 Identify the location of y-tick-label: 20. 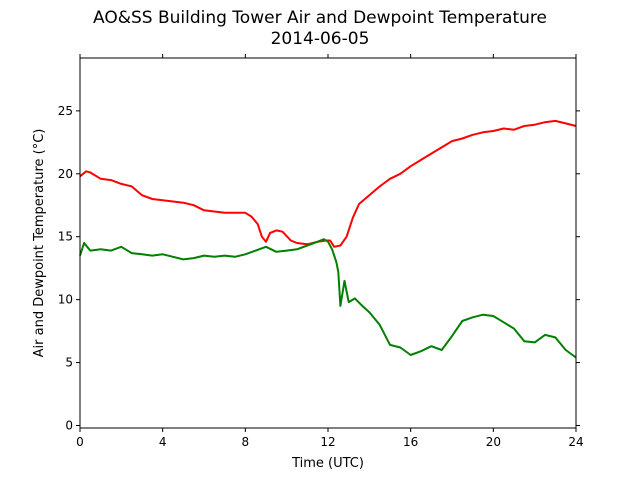
(65, 174).